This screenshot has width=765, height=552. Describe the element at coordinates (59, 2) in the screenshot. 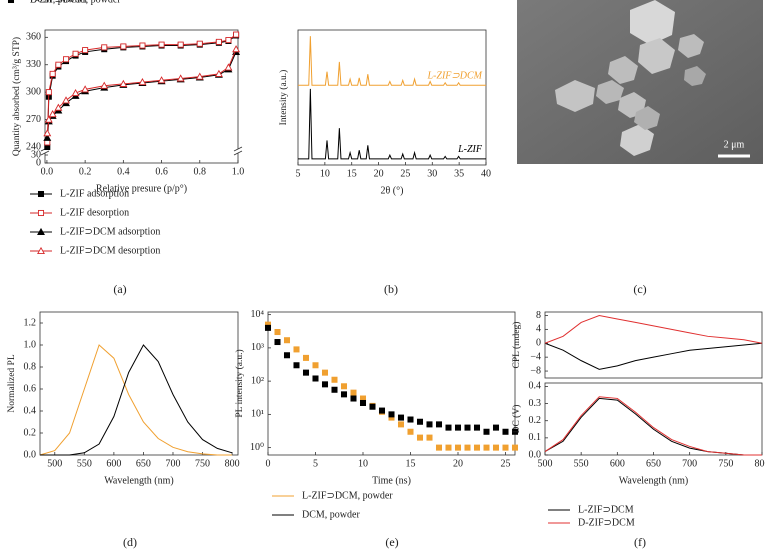

I see `legend-label: DCM, powder` at that location.